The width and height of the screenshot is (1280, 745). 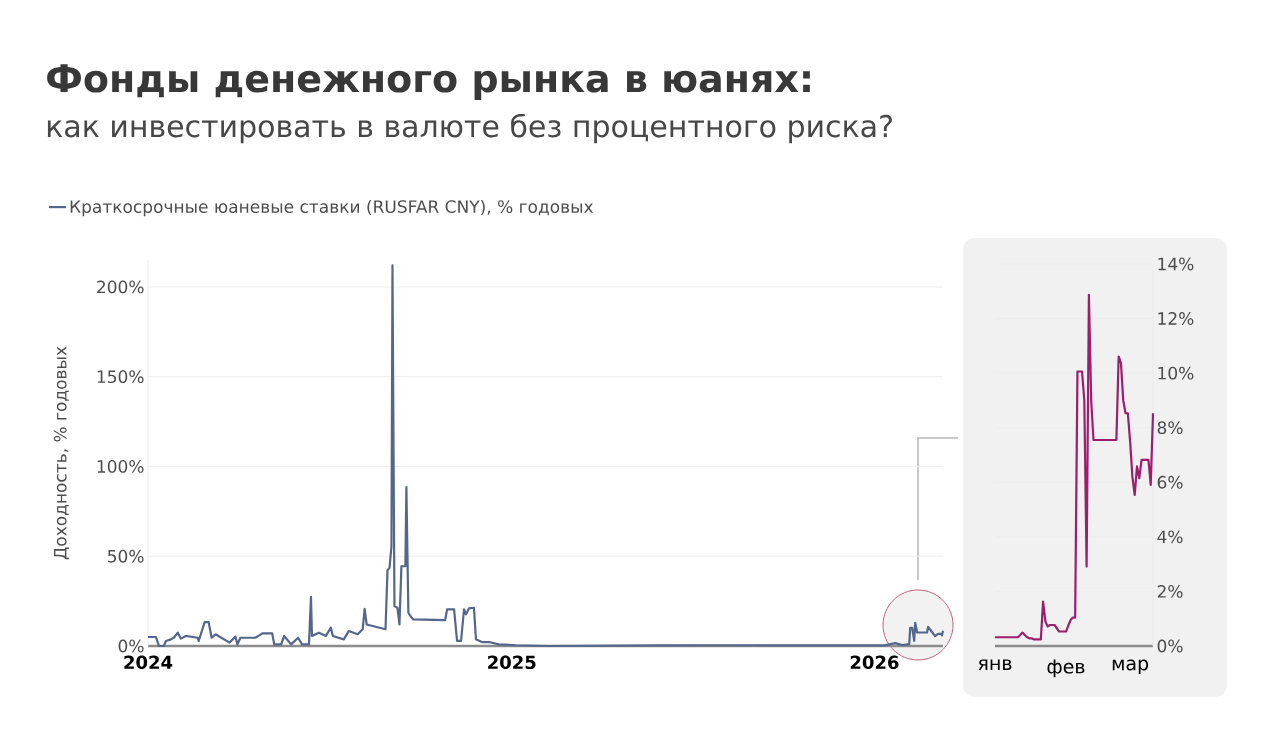 I want to click on y-tick-label: 4%, so click(x=1170, y=537).